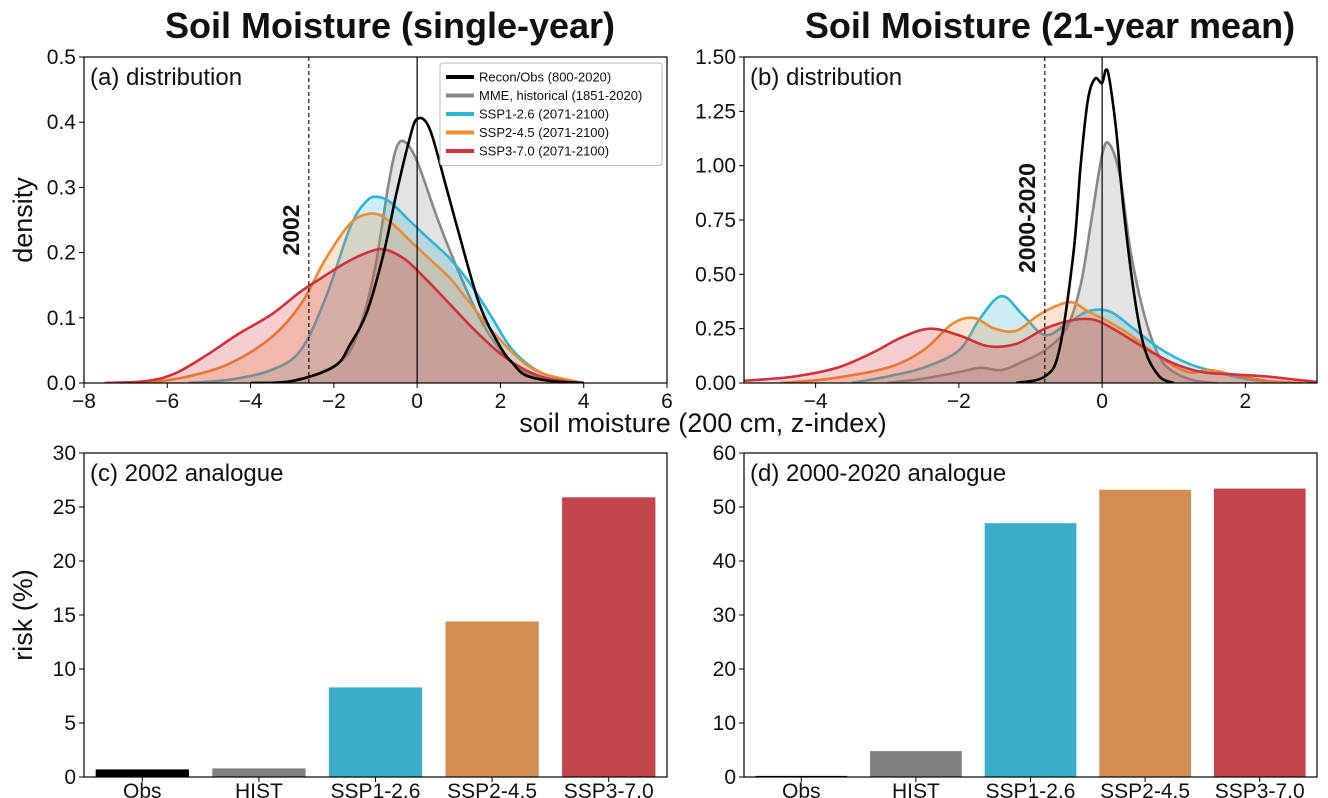 The image size is (1328, 798). Describe the element at coordinates (167, 401) in the screenshot. I see `x-tick-label: −6` at that location.